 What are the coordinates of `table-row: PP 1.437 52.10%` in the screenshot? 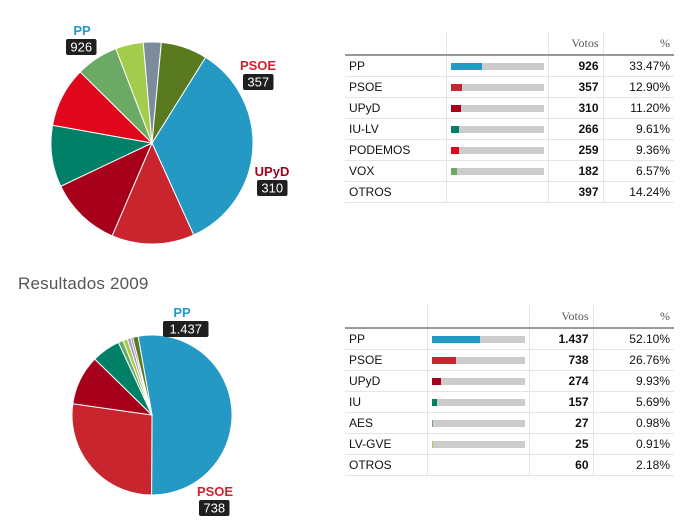 It's located at (509, 339).